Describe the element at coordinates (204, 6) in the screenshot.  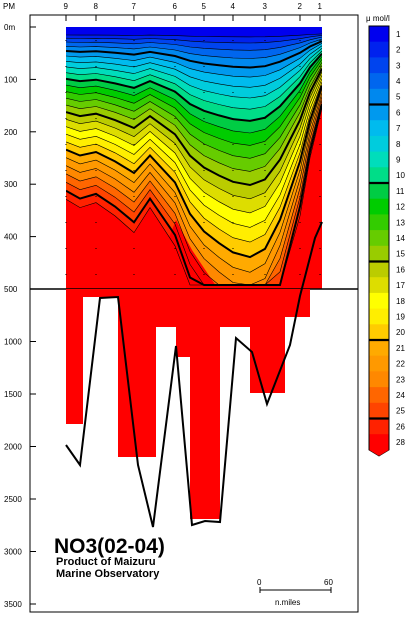
I see `station-label: 5` at that location.